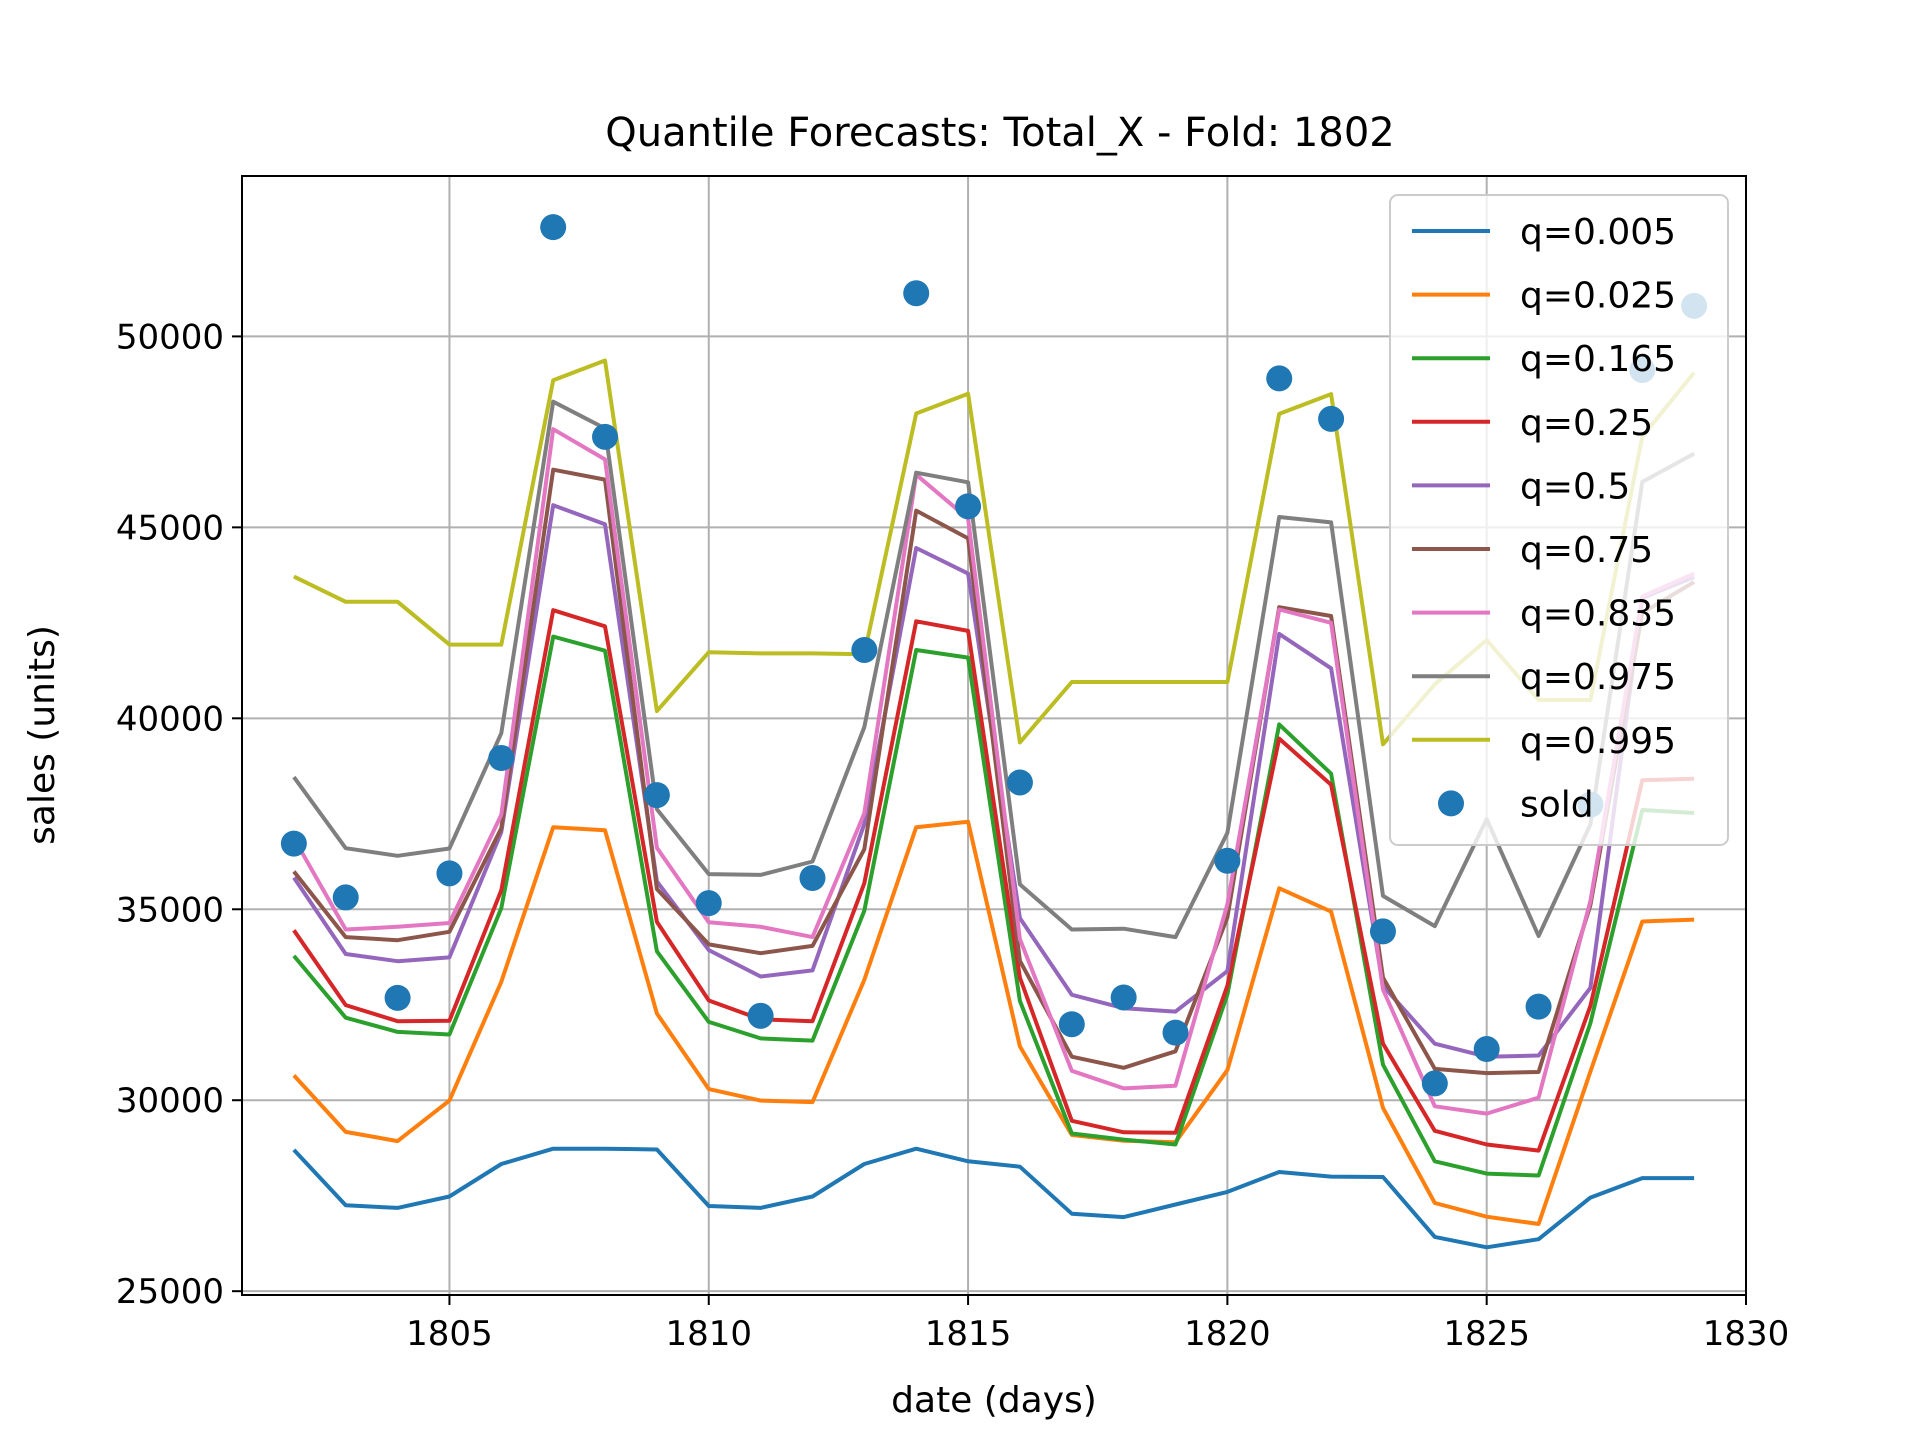 This screenshot has height=1440, width=1920. I want to click on legend-swatch-sold, so click(1451, 803).